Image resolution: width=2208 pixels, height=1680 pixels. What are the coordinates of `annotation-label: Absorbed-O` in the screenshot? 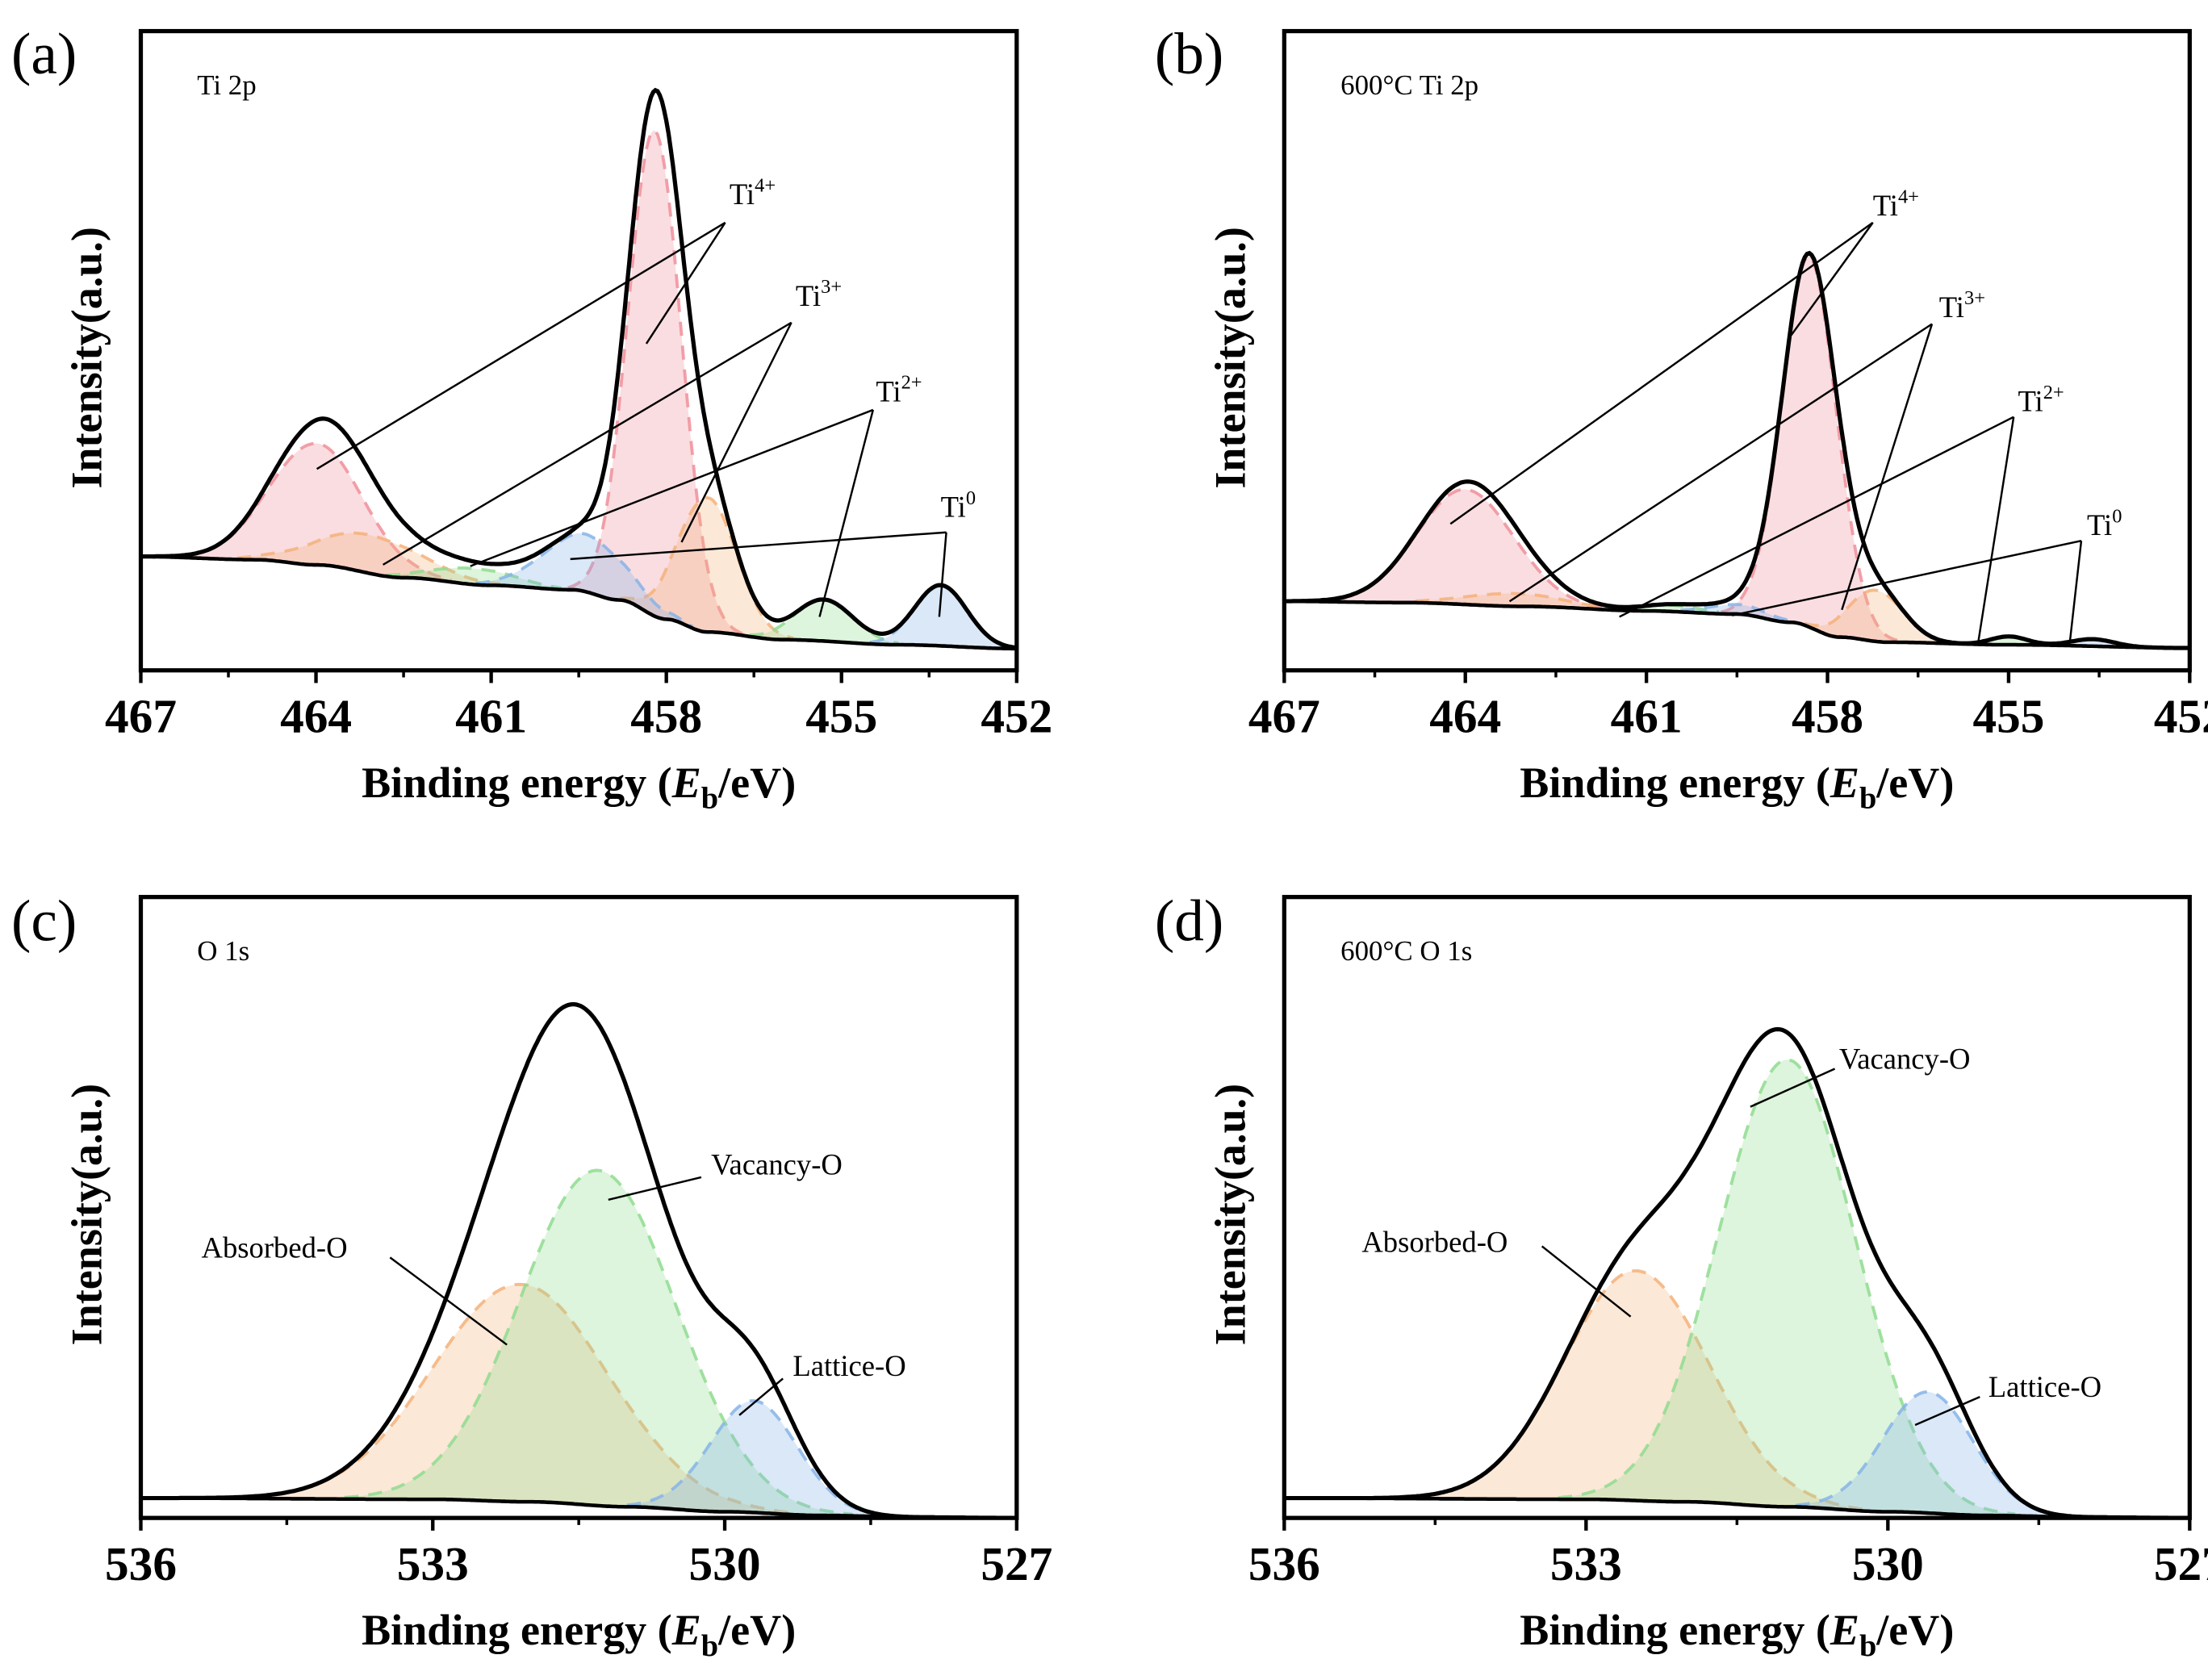 It's located at (275, 1248).